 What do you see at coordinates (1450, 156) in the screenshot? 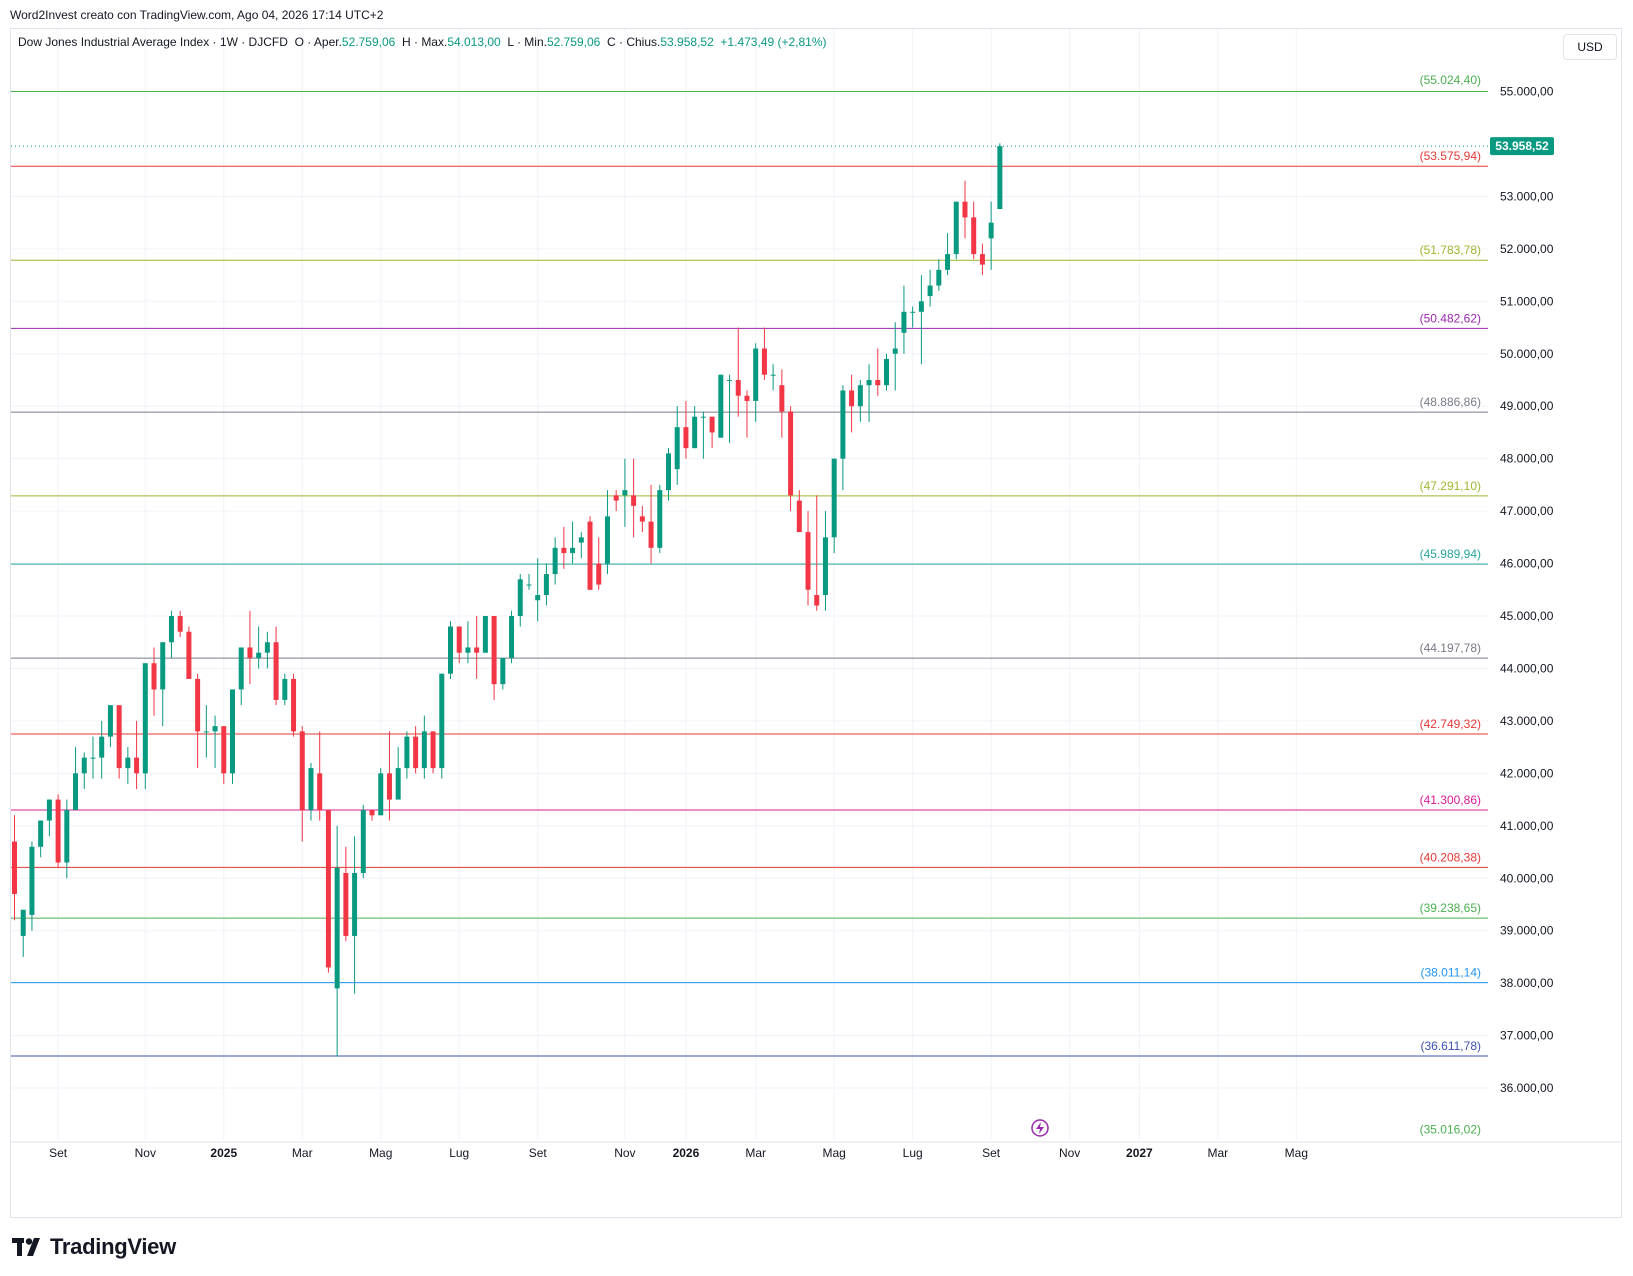
I see `level-label: (53.575,94)` at bounding box center [1450, 156].